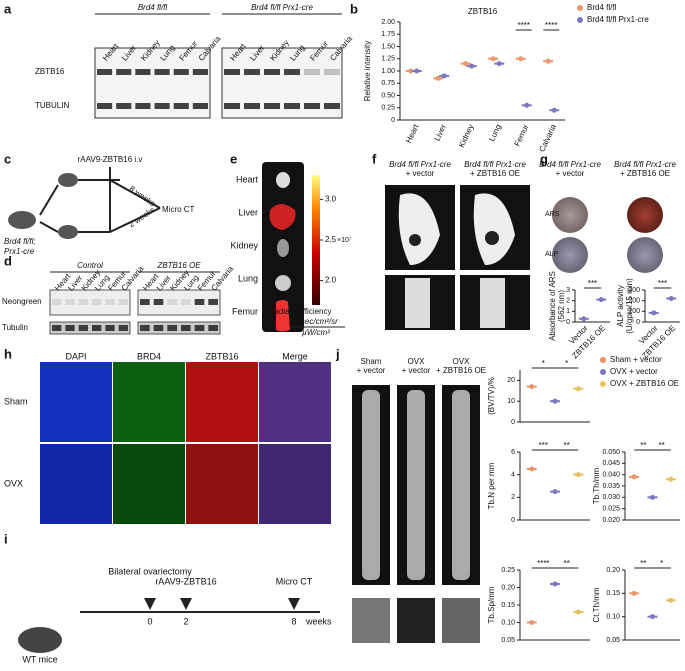 The height and width of the screenshot is (671, 685). What do you see at coordinates (466, 136) in the screenshot?
I see `x-tick-label: Kidney` at bounding box center [466, 136].